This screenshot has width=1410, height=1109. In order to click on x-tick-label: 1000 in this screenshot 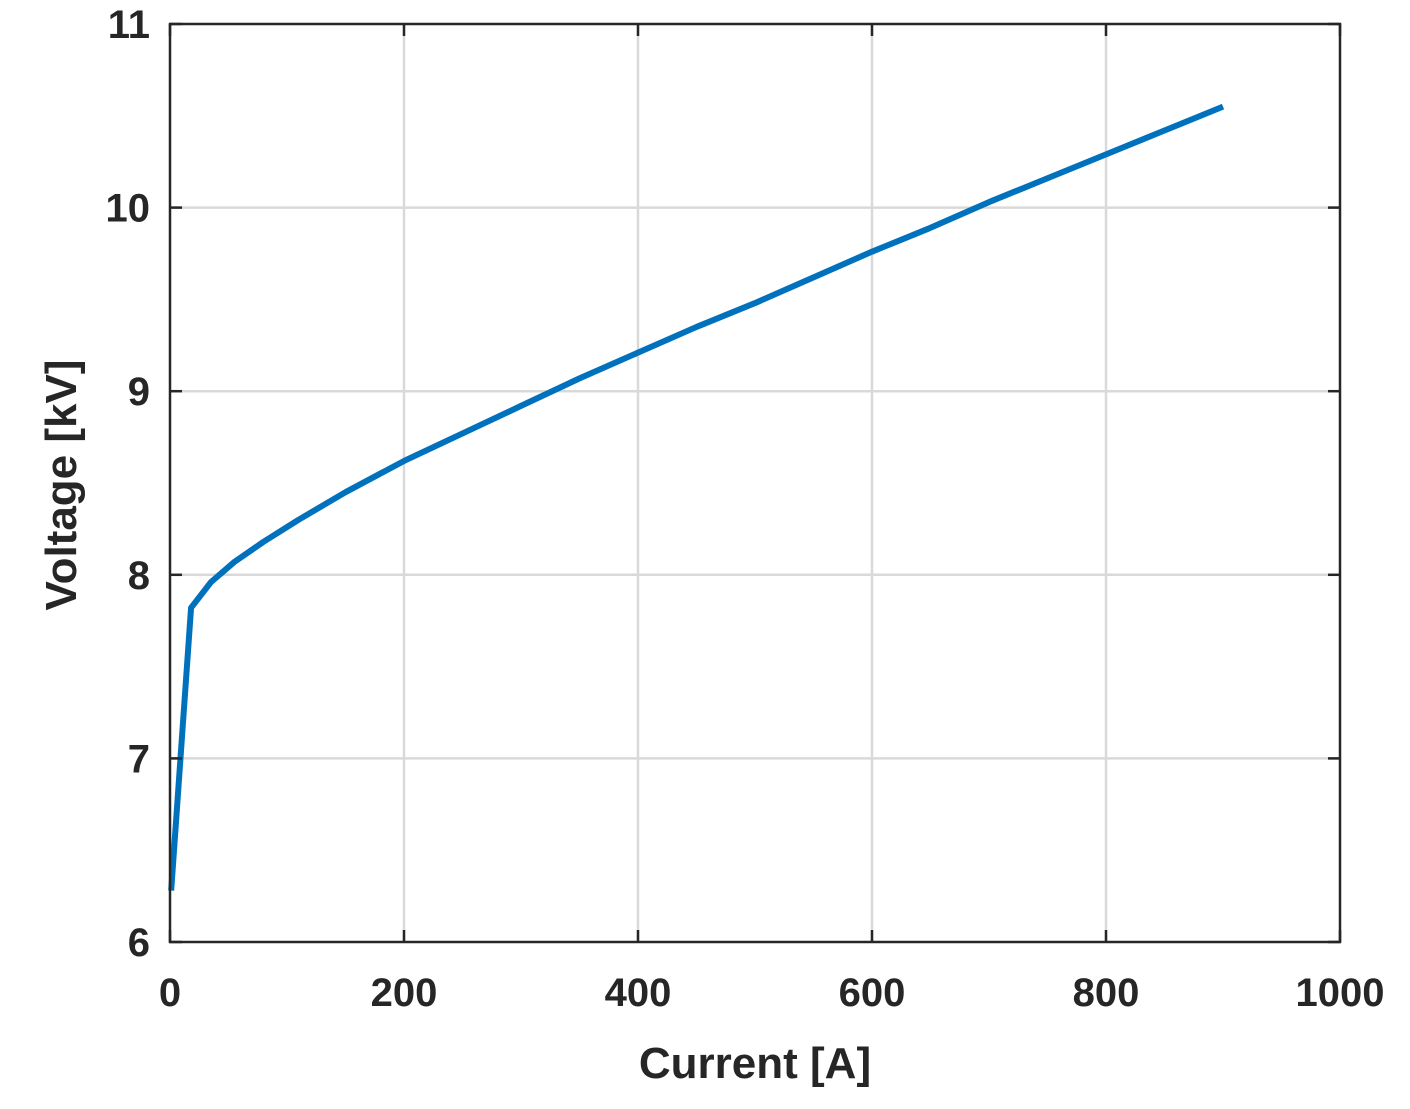, I will do `click(1340, 993)`.